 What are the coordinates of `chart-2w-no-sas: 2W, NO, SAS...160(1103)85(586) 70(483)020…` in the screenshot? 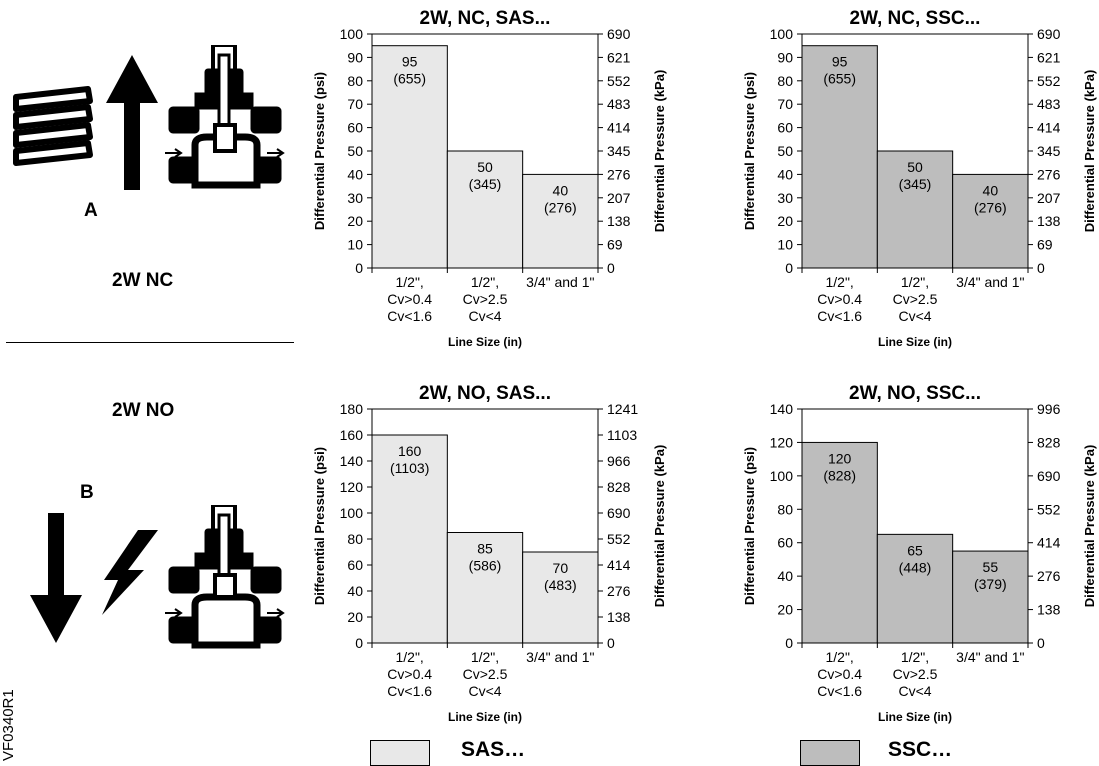 It's located at (489, 553).